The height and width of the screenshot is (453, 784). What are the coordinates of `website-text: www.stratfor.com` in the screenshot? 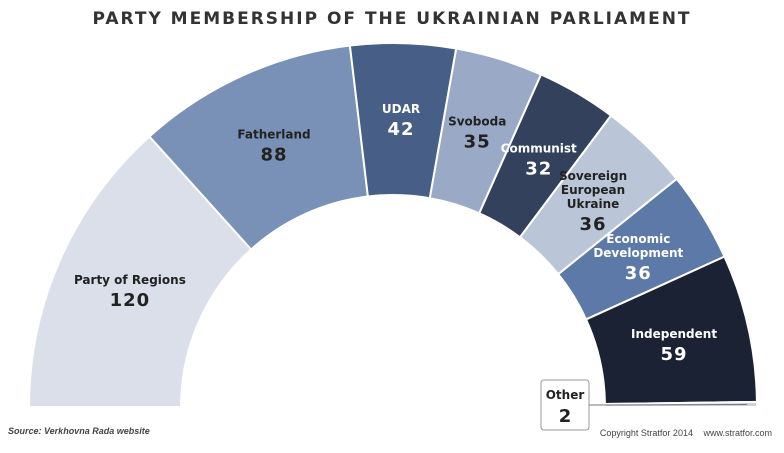 It's located at (737, 433).